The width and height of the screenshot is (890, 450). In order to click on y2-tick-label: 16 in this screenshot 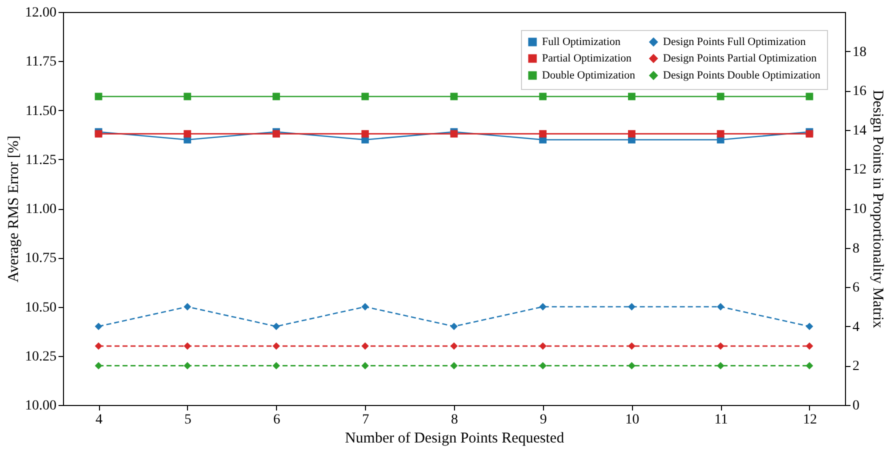, I will do `click(859, 92)`.